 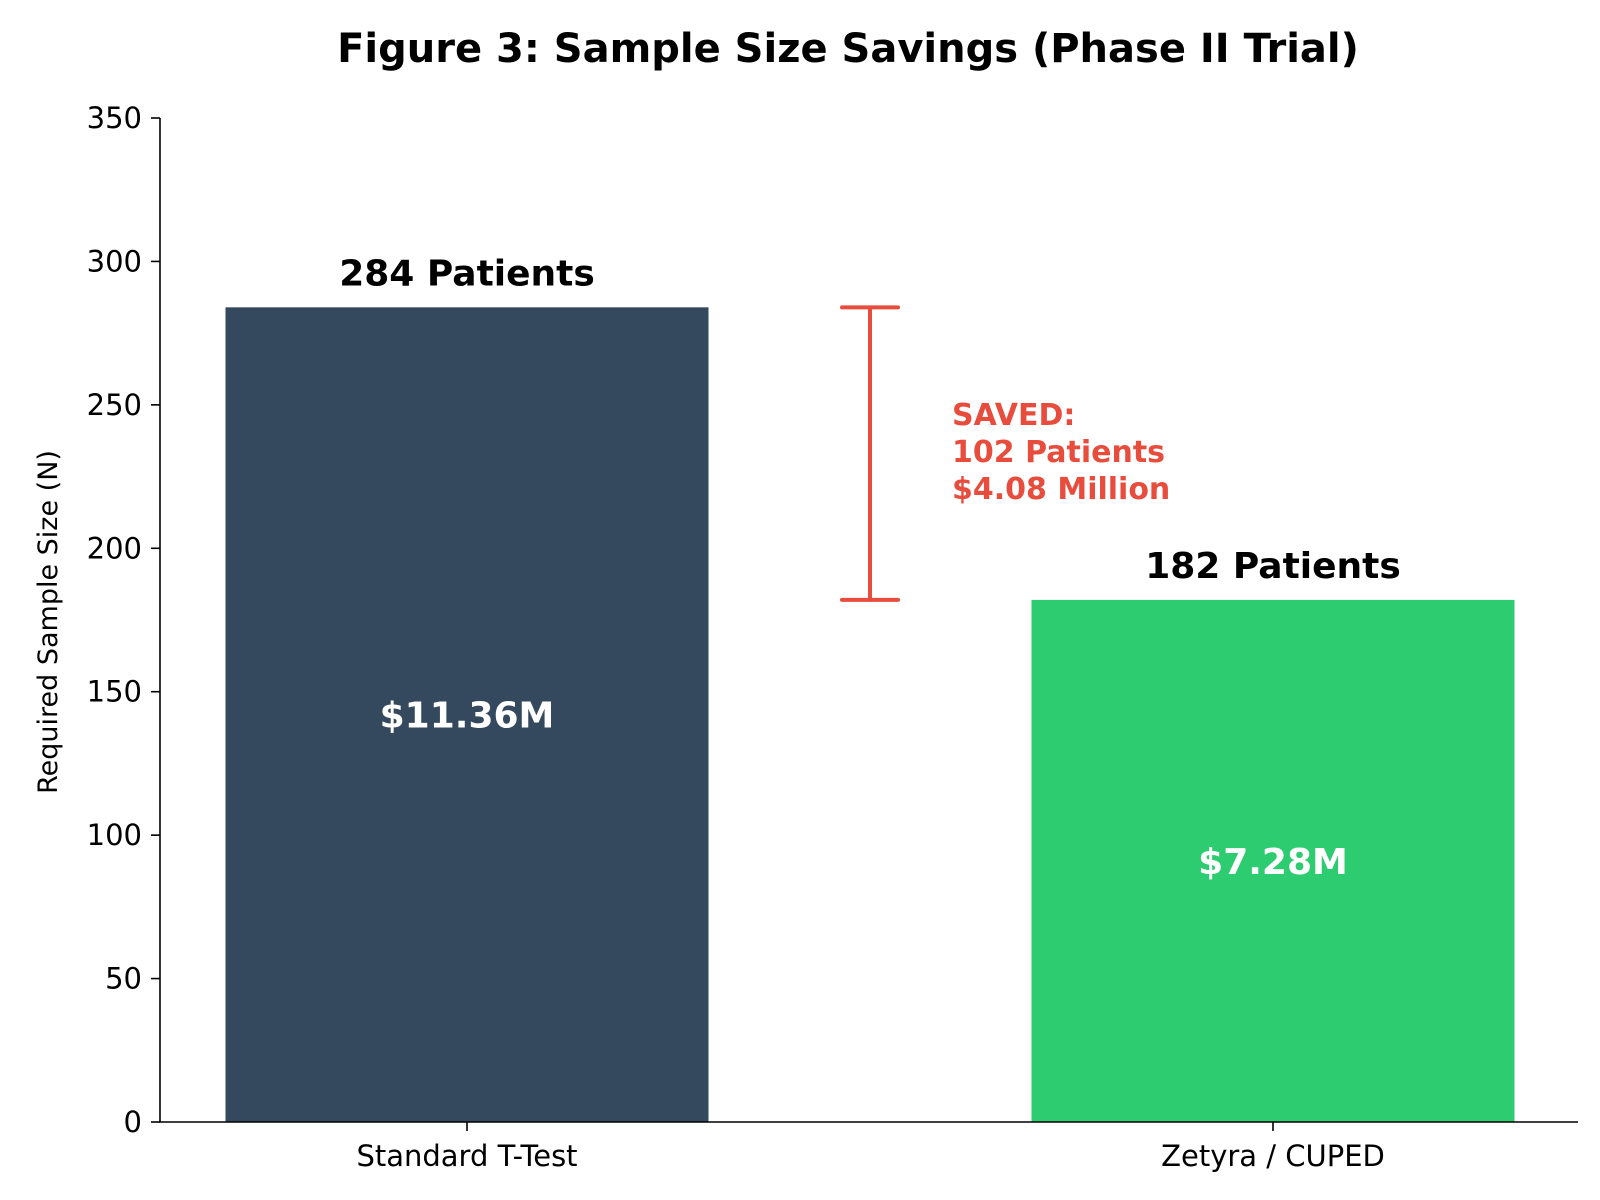 What do you see at coordinates (467, 273) in the screenshot?
I see `bar-value-label: 284 Patients` at bounding box center [467, 273].